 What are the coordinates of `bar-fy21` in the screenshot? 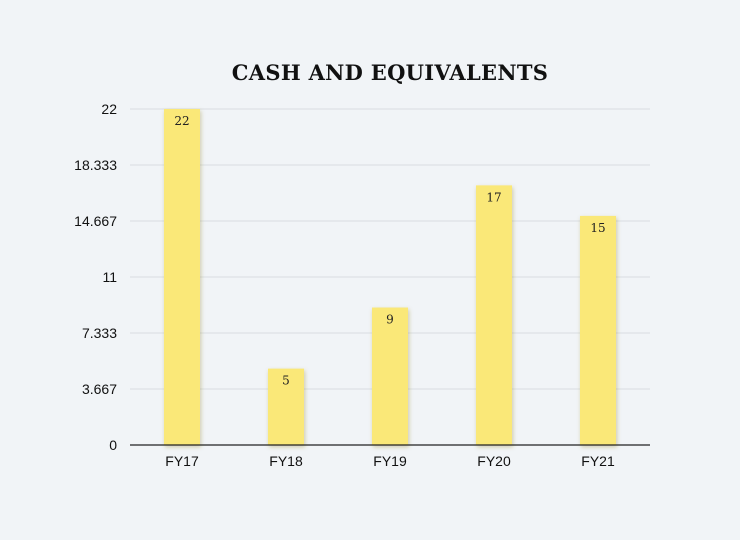 It's located at (598, 330).